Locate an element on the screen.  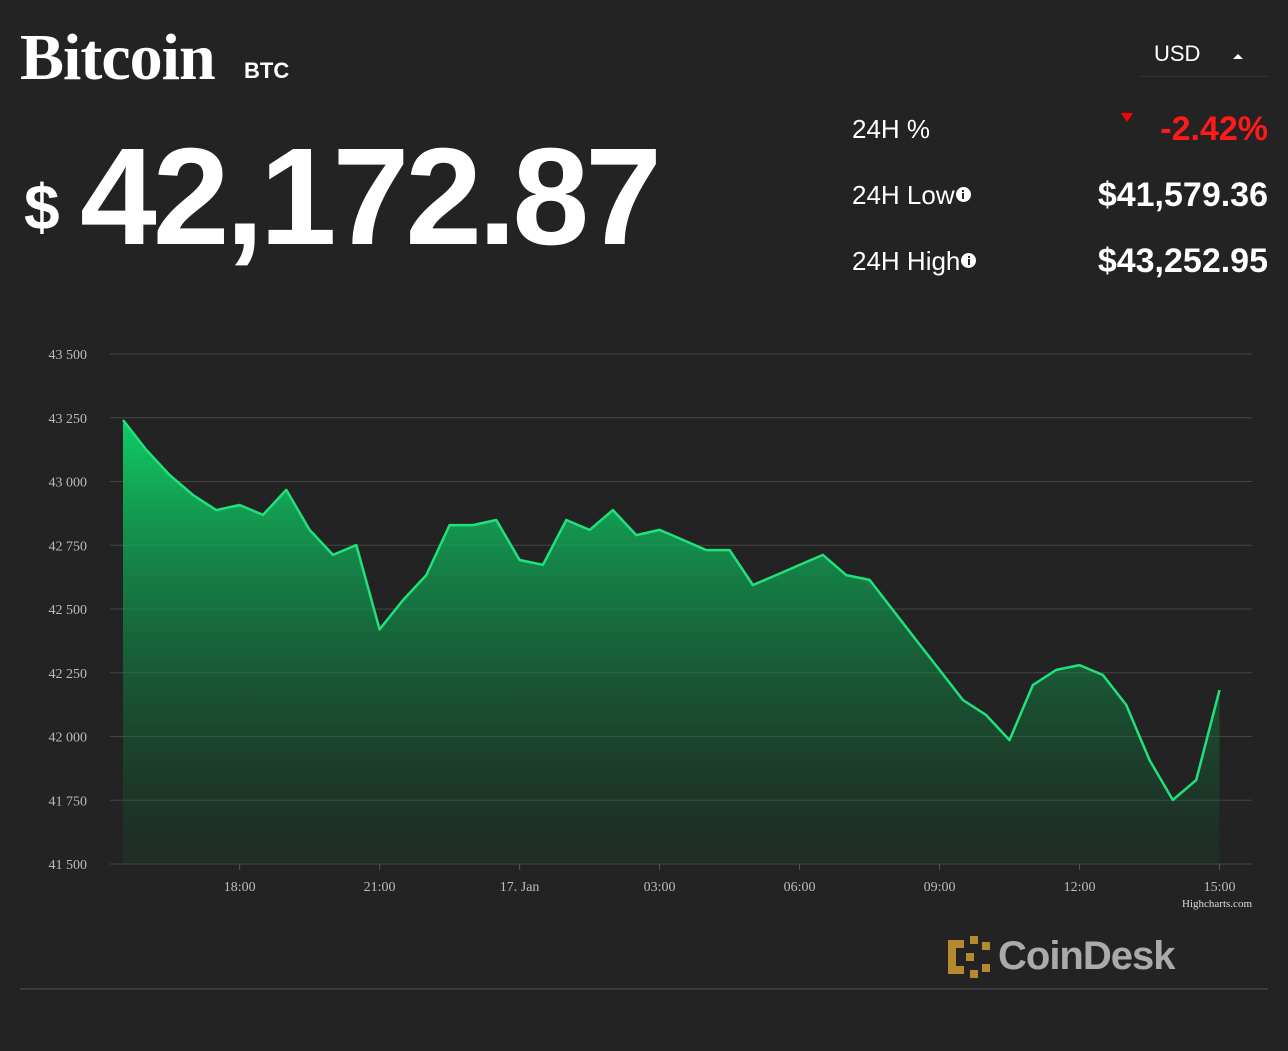
currency-select: USD is located at coordinates (1204, 57).